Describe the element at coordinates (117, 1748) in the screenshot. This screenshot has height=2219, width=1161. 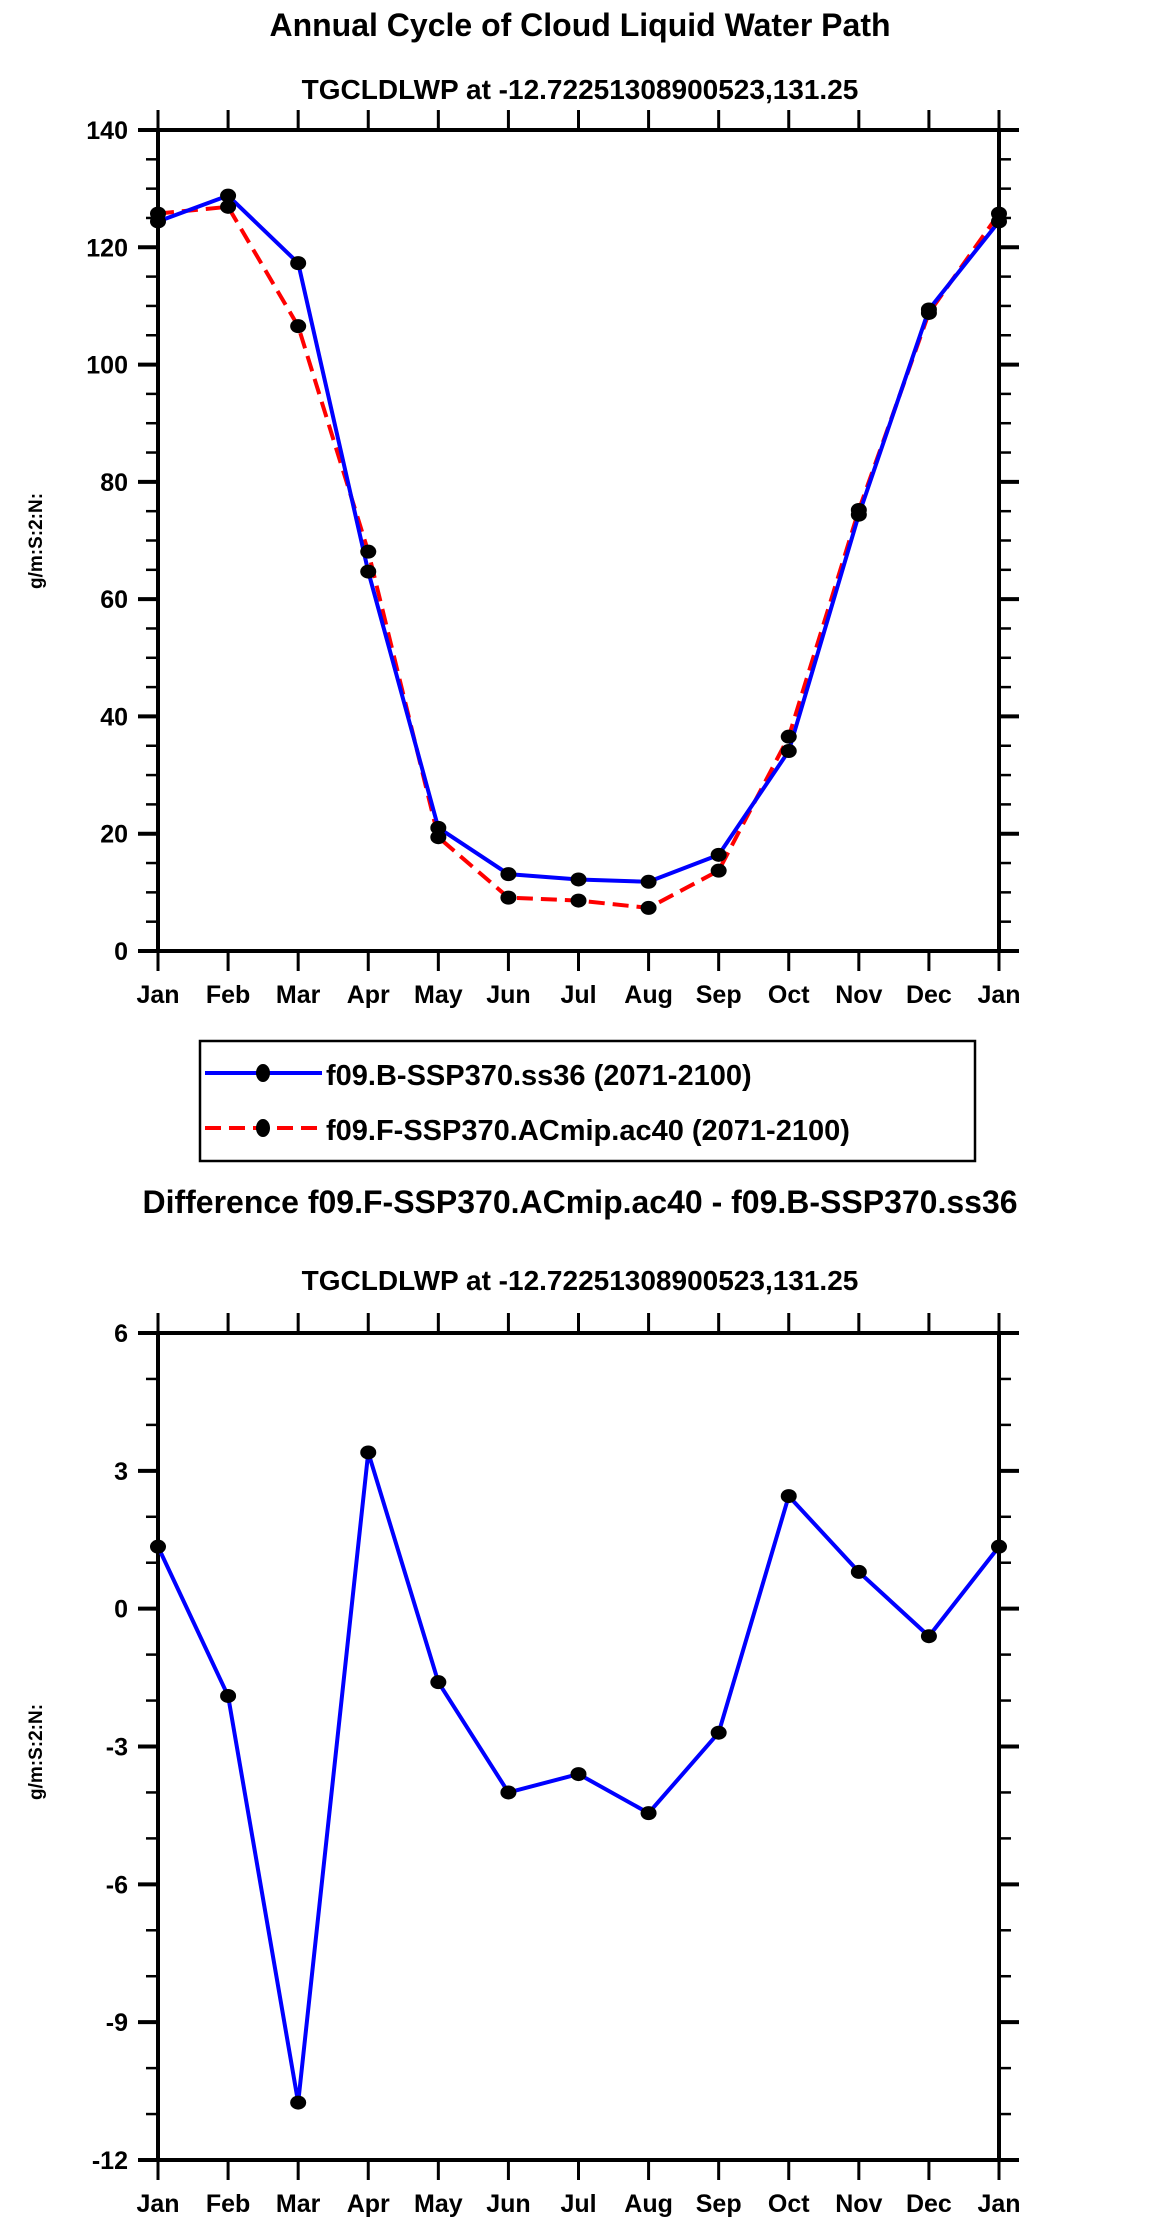
I see `y-tick-label: -3` at that location.